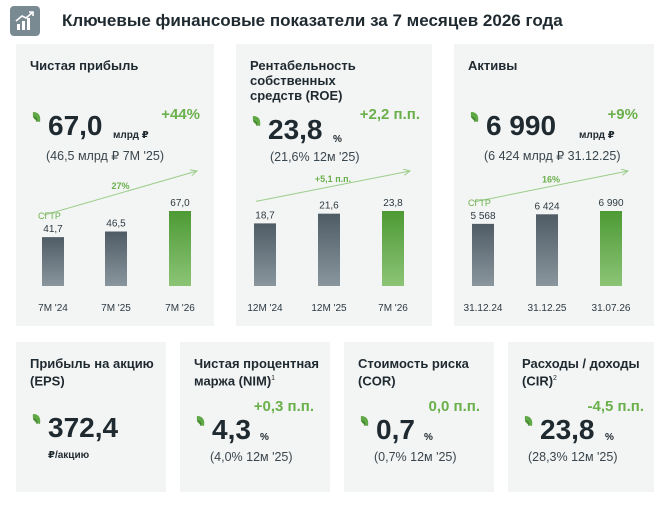  I want to click on card-title: Чистая прибыль, so click(84, 65).